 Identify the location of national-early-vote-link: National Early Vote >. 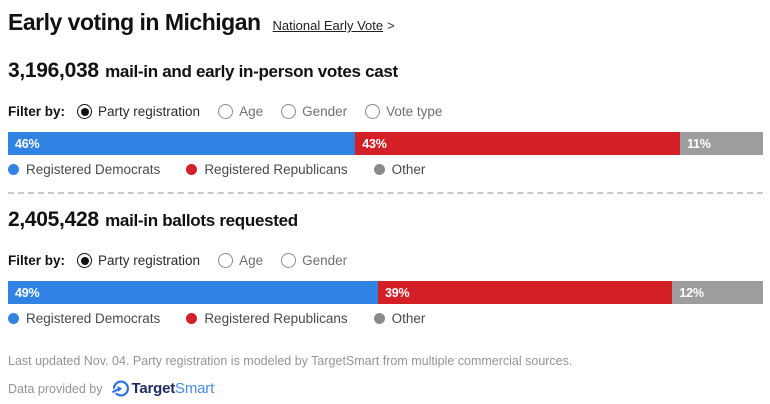
(334, 25).